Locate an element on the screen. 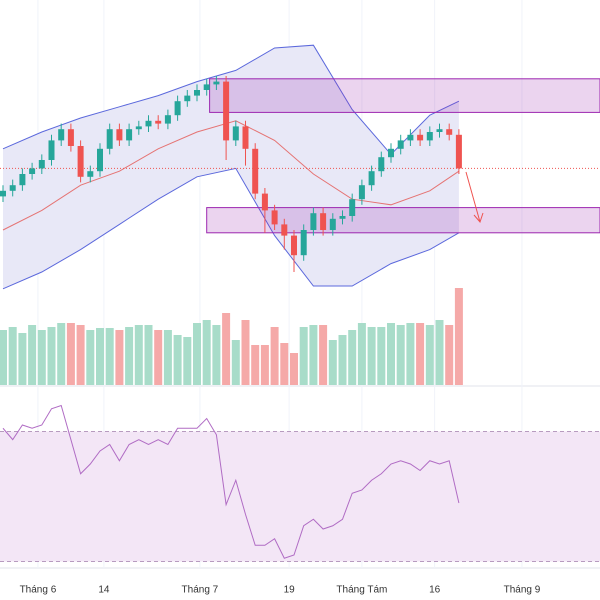  x-tick-label: Tháng Tám is located at coordinates (361, 590).